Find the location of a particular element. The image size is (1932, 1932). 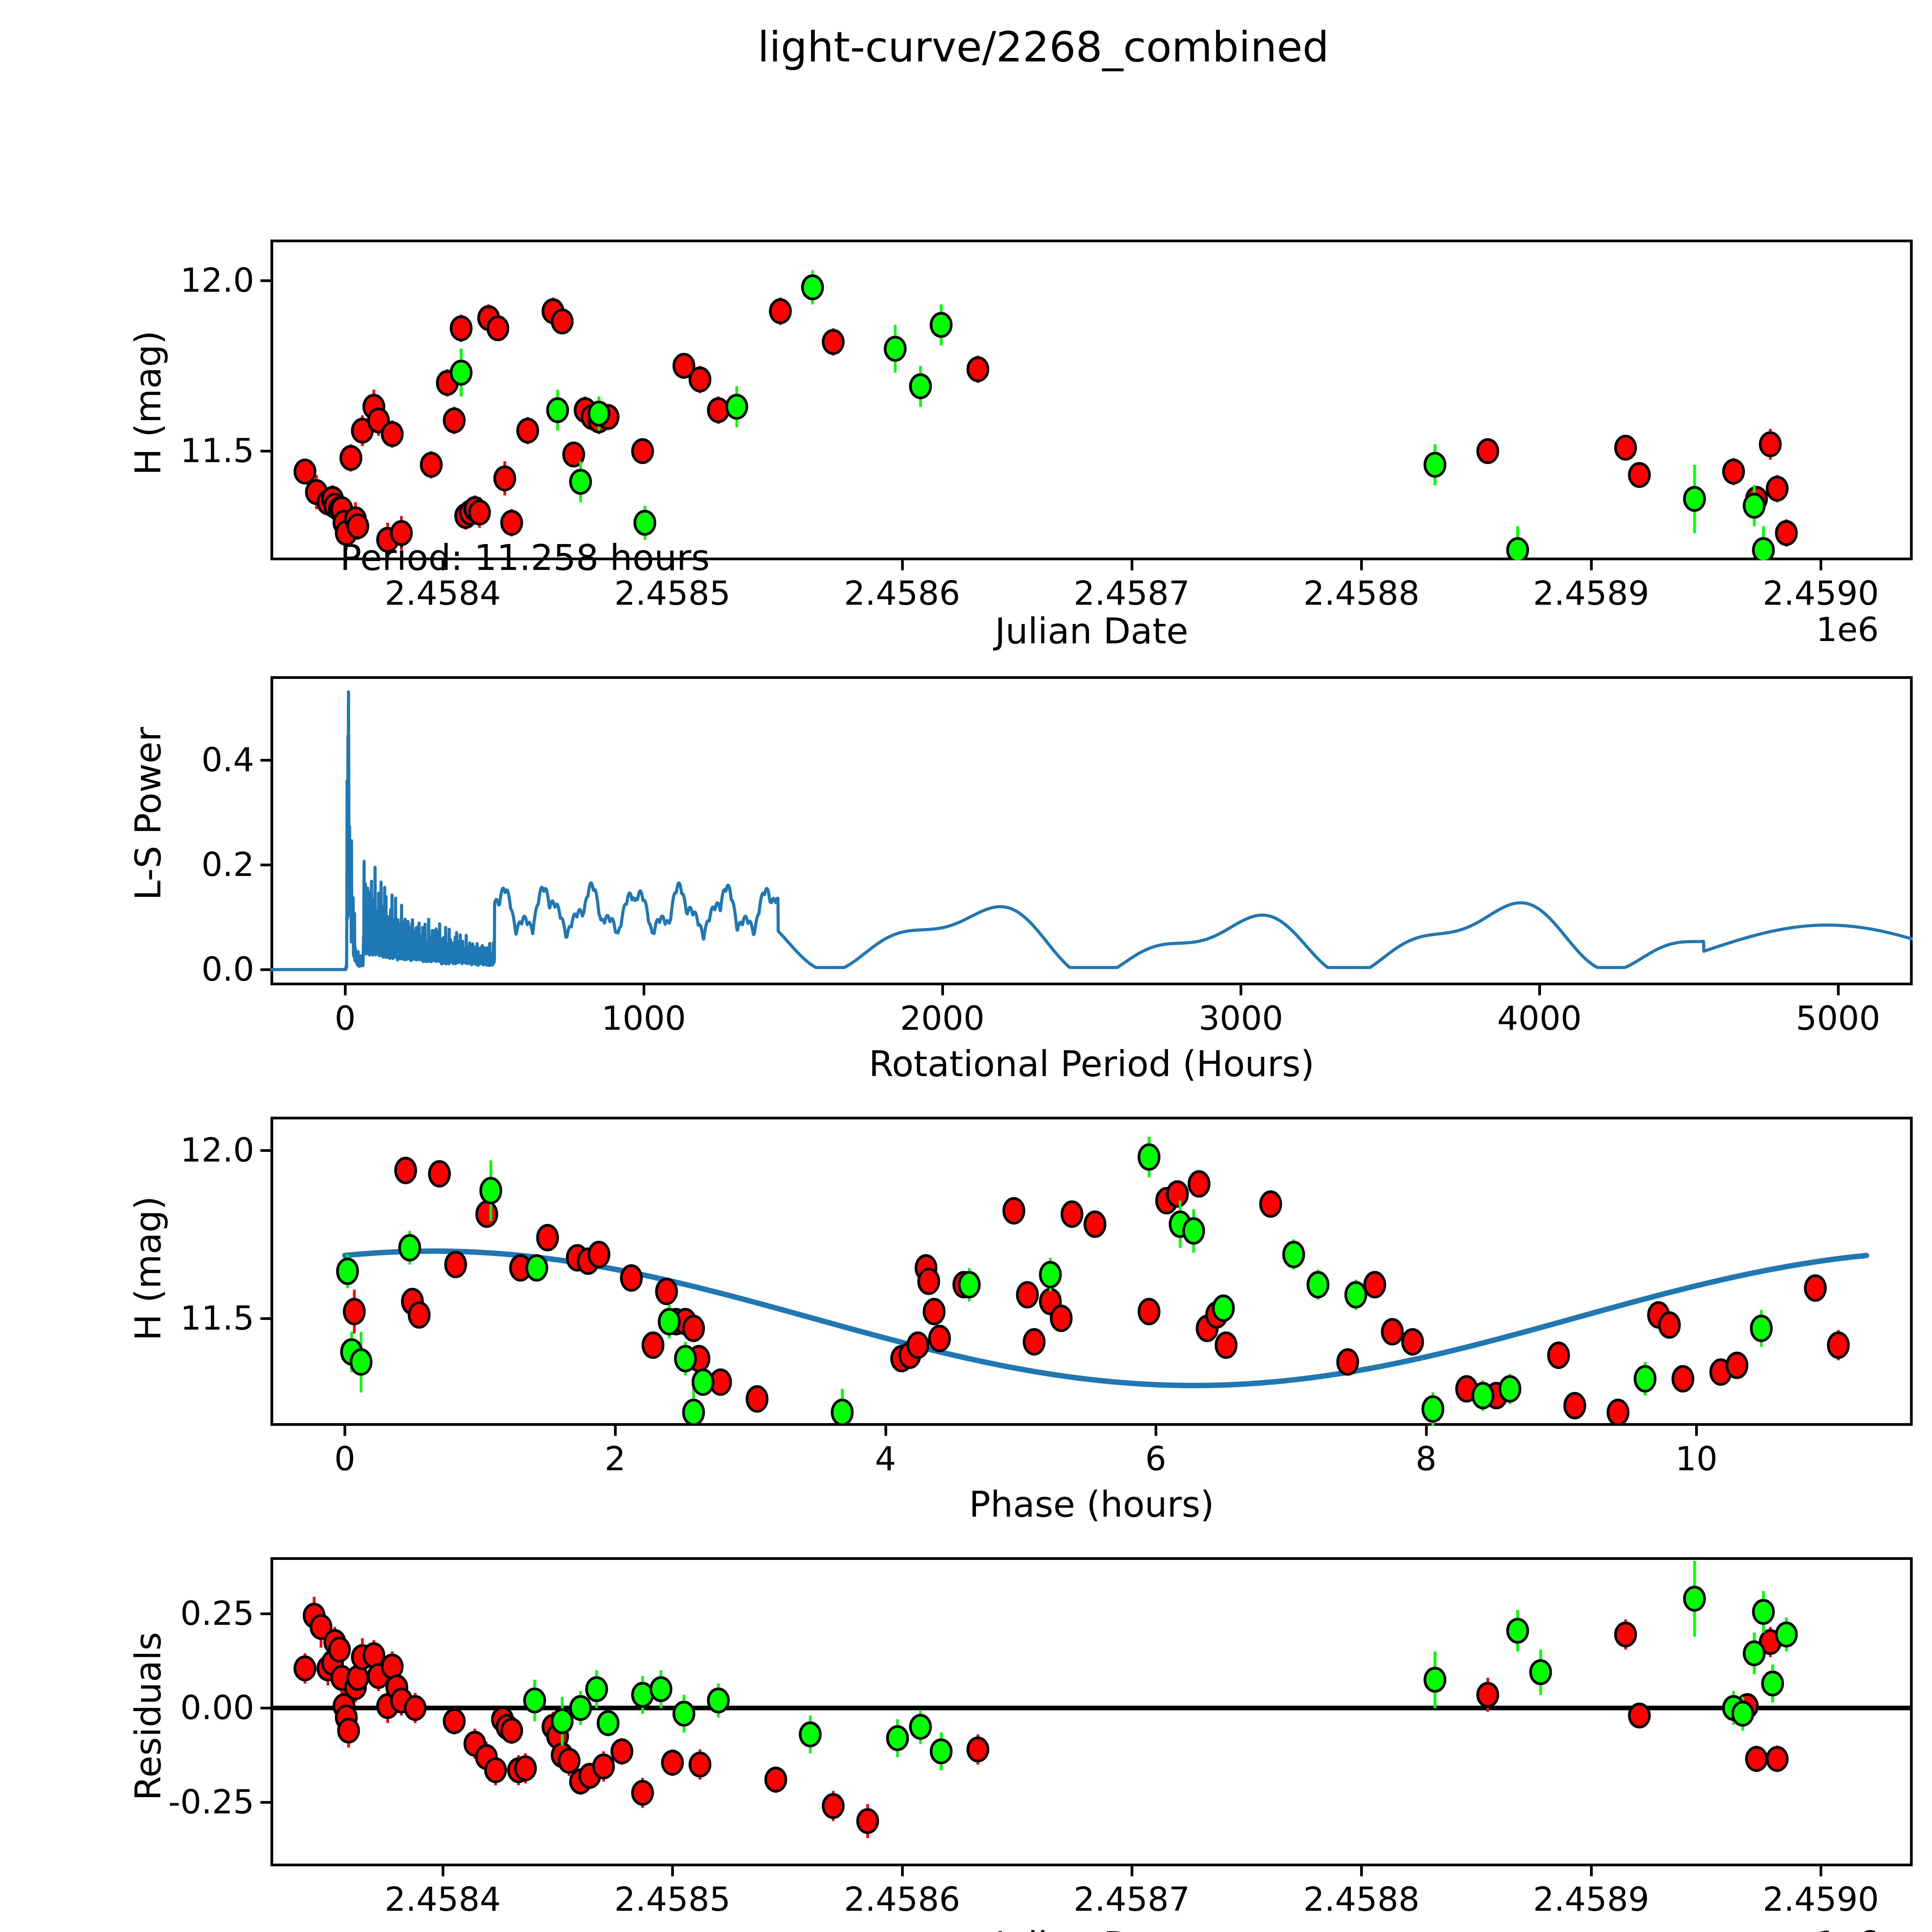

x-tick-label: 2.4585 is located at coordinates (673, 1899).